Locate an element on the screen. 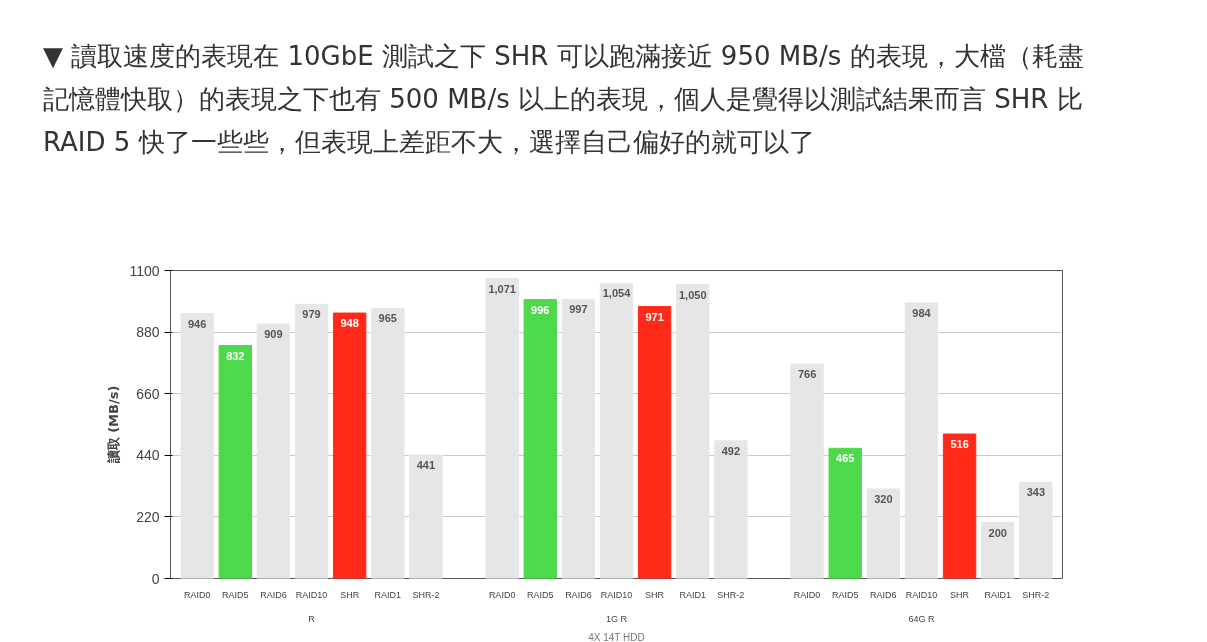 The width and height of the screenshot is (1207, 642). data-label: 965 is located at coordinates (387, 318).